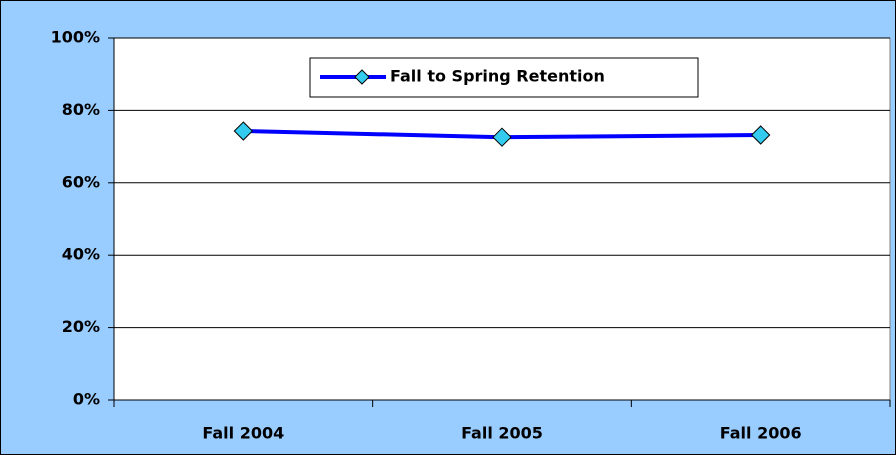 The height and width of the screenshot is (455, 896). What do you see at coordinates (81, 254) in the screenshot?
I see `y-tick-label: 40%` at bounding box center [81, 254].